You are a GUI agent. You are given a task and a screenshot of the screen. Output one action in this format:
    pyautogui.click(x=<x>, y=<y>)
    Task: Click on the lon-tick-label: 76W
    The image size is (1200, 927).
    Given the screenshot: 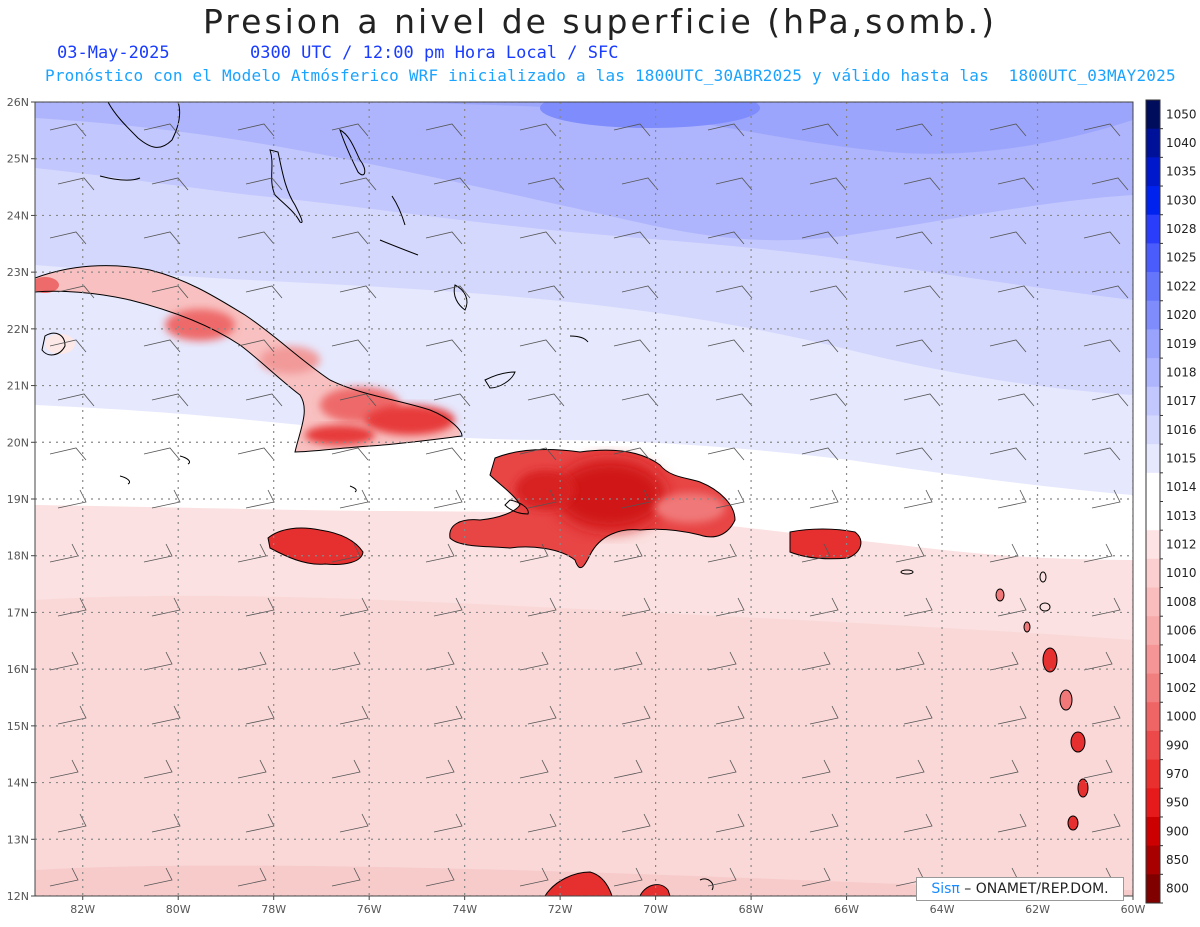 What is the action you would take?
    pyautogui.click(x=369, y=909)
    